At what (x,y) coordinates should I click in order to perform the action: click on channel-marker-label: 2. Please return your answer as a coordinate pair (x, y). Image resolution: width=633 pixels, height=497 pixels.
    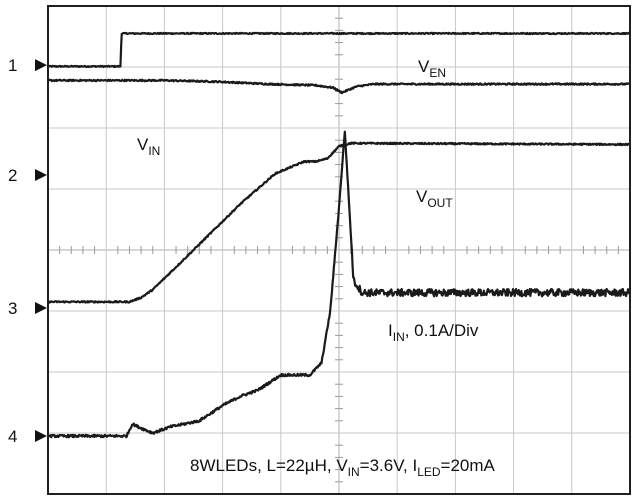
    Looking at the image, I should click on (12, 175).